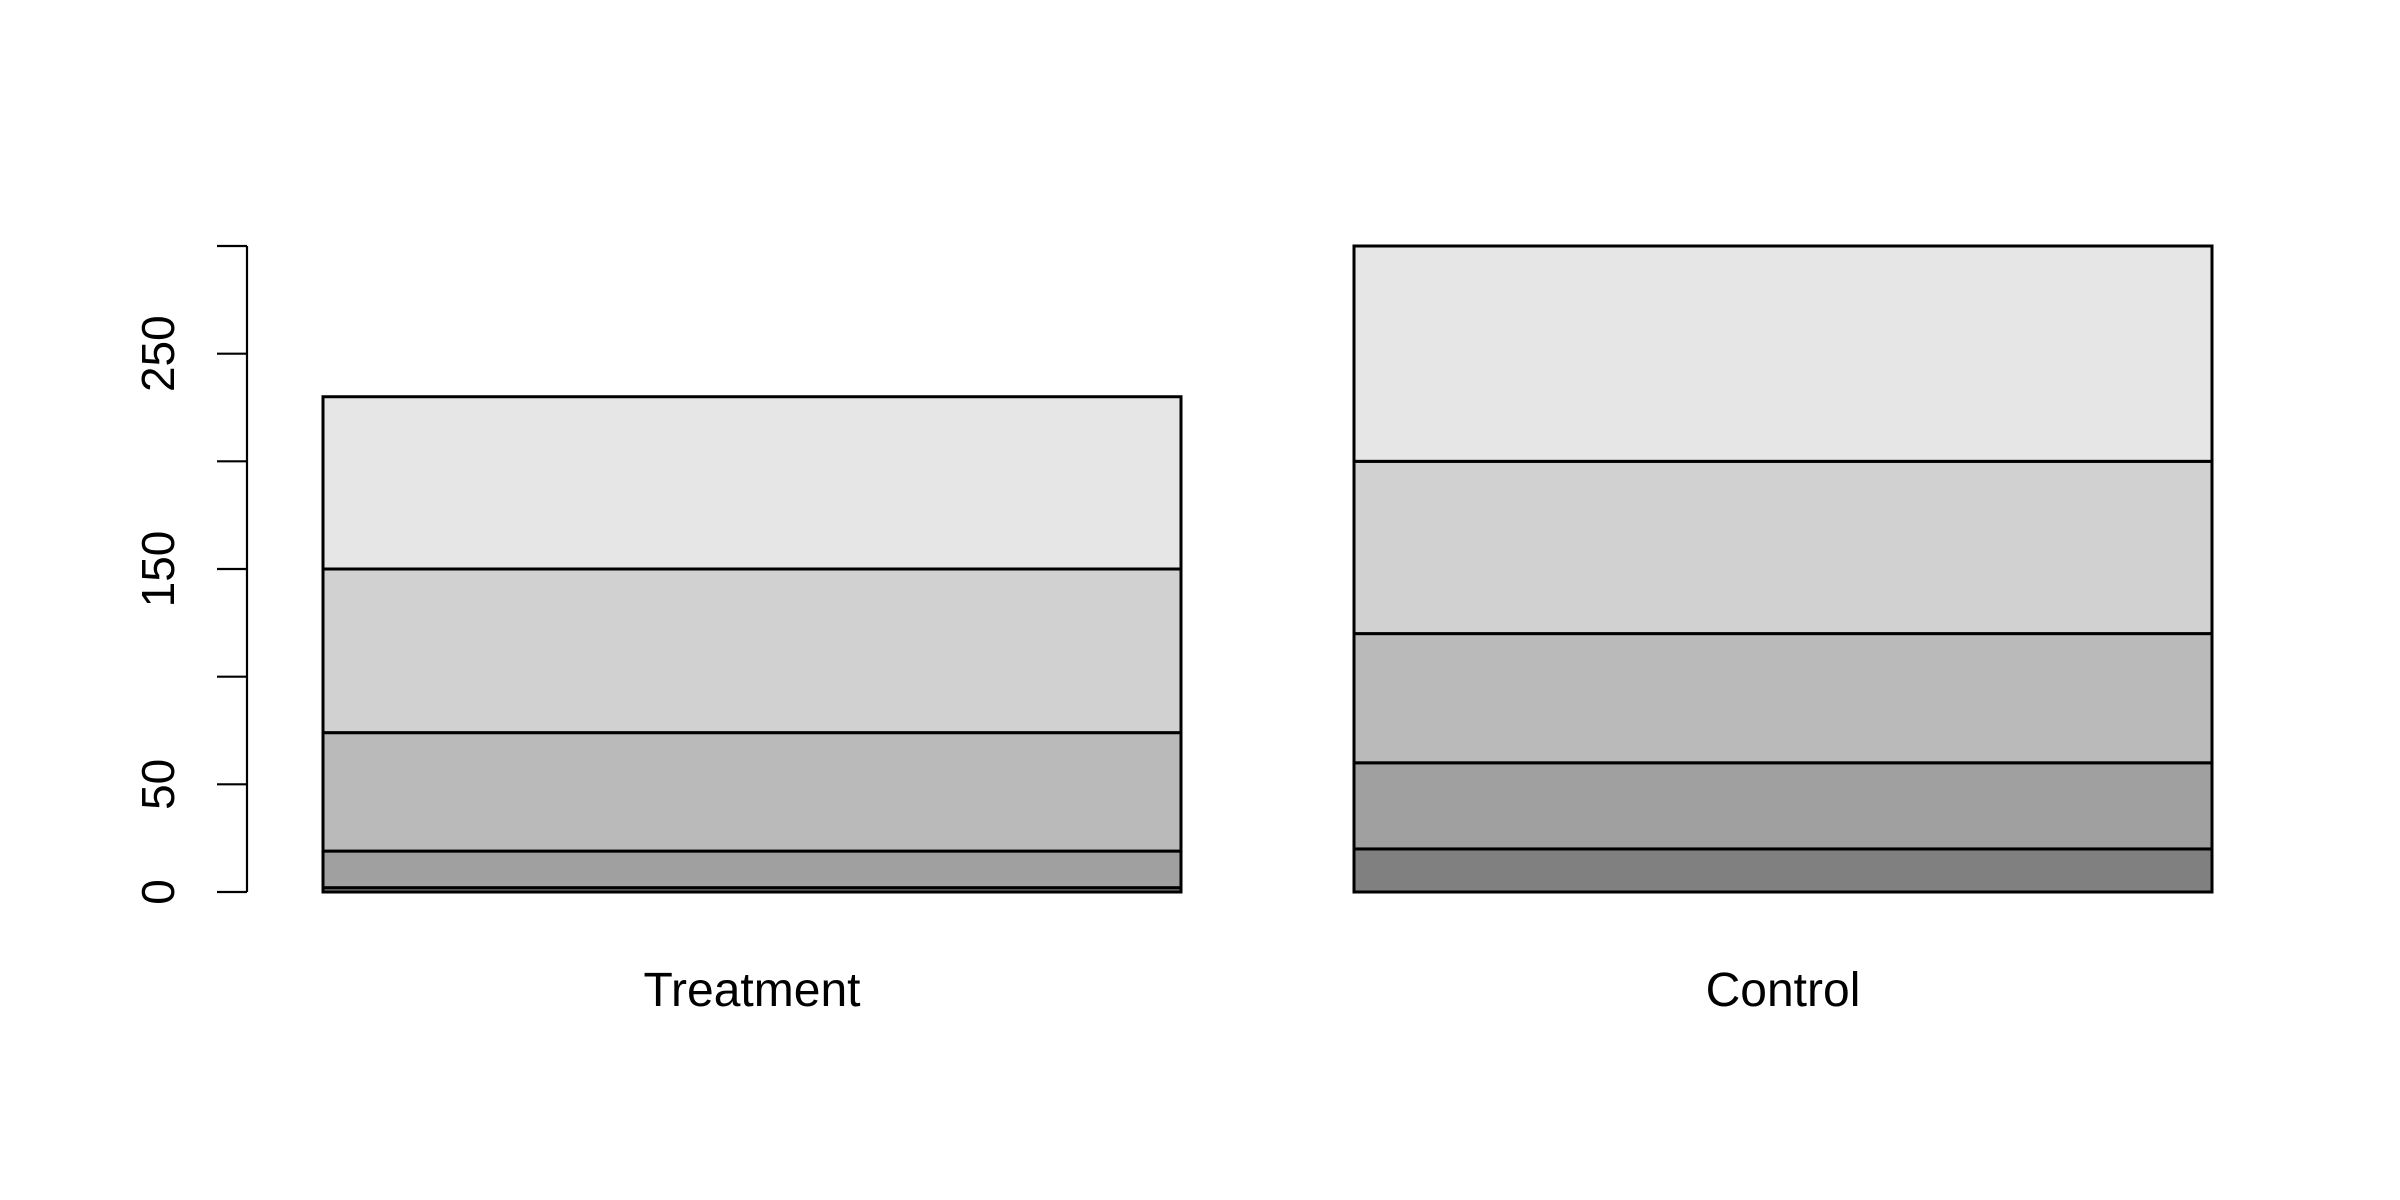 The height and width of the screenshot is (1200, 2400). Describe the element at coordinates (158, 784) in the screenshot. I see `y-tick-label-50: 50` at that location.